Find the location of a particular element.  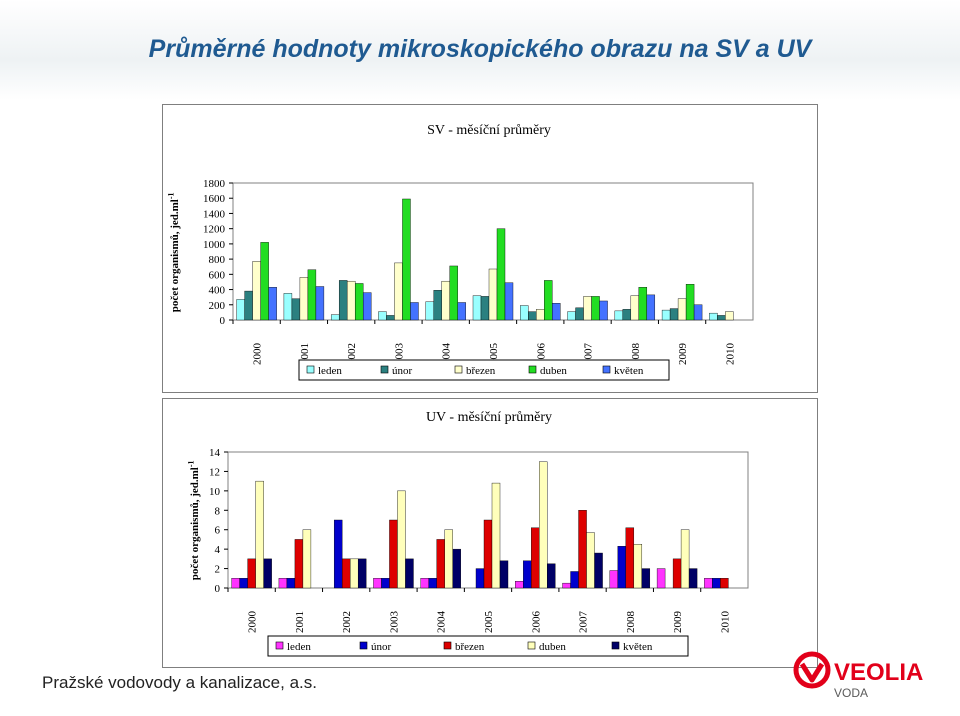

sv-legend-label: březen is located at coordinates (481, 371).